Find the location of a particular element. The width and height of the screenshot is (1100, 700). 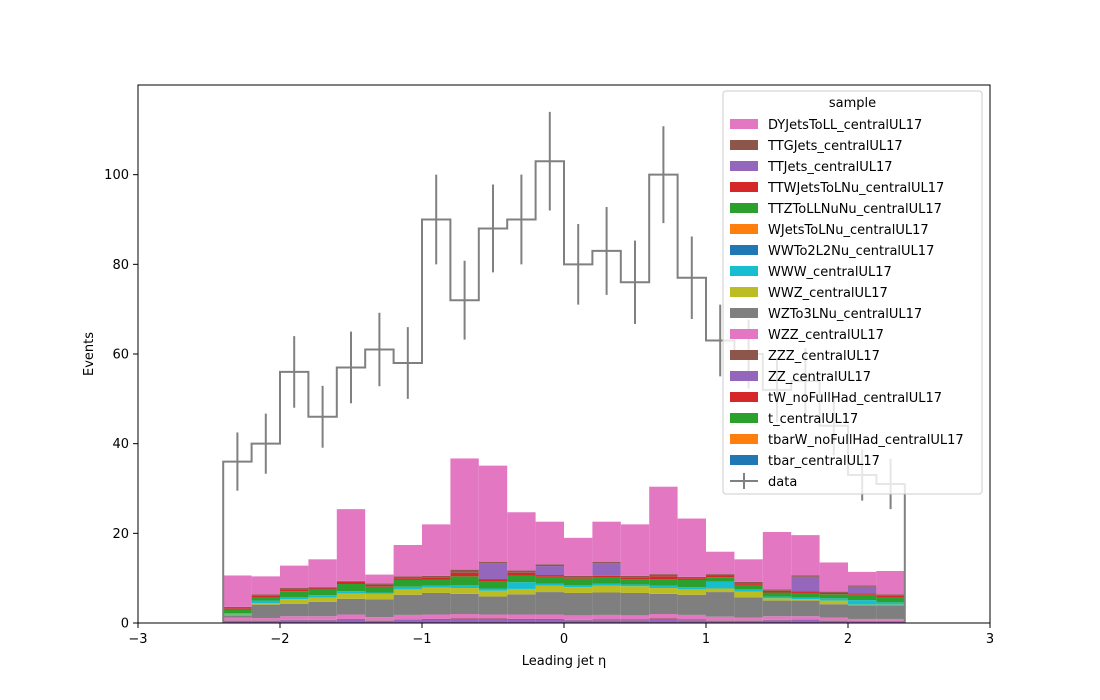

legend-label: tW_noFullHad_centralUL17 is located at coordinates (855, 398).